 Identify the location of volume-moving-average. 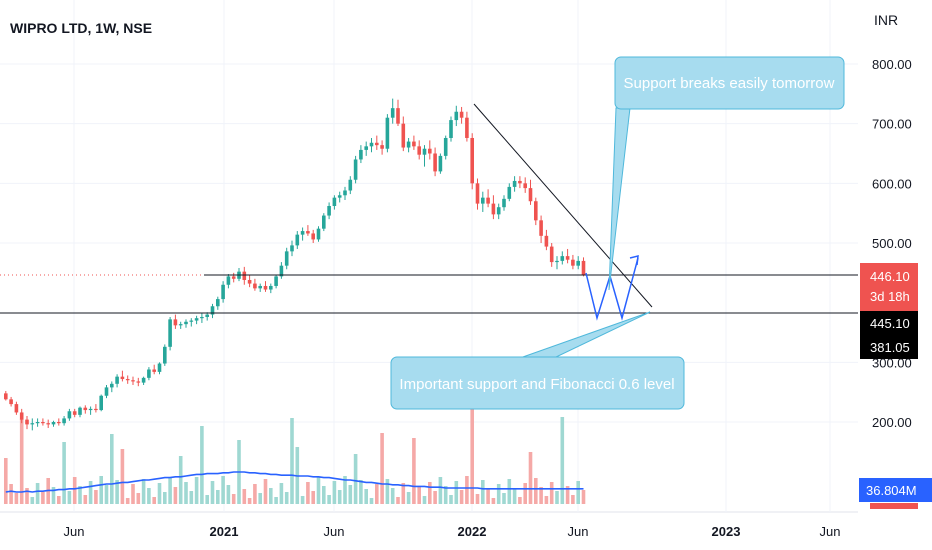
(294, 482).